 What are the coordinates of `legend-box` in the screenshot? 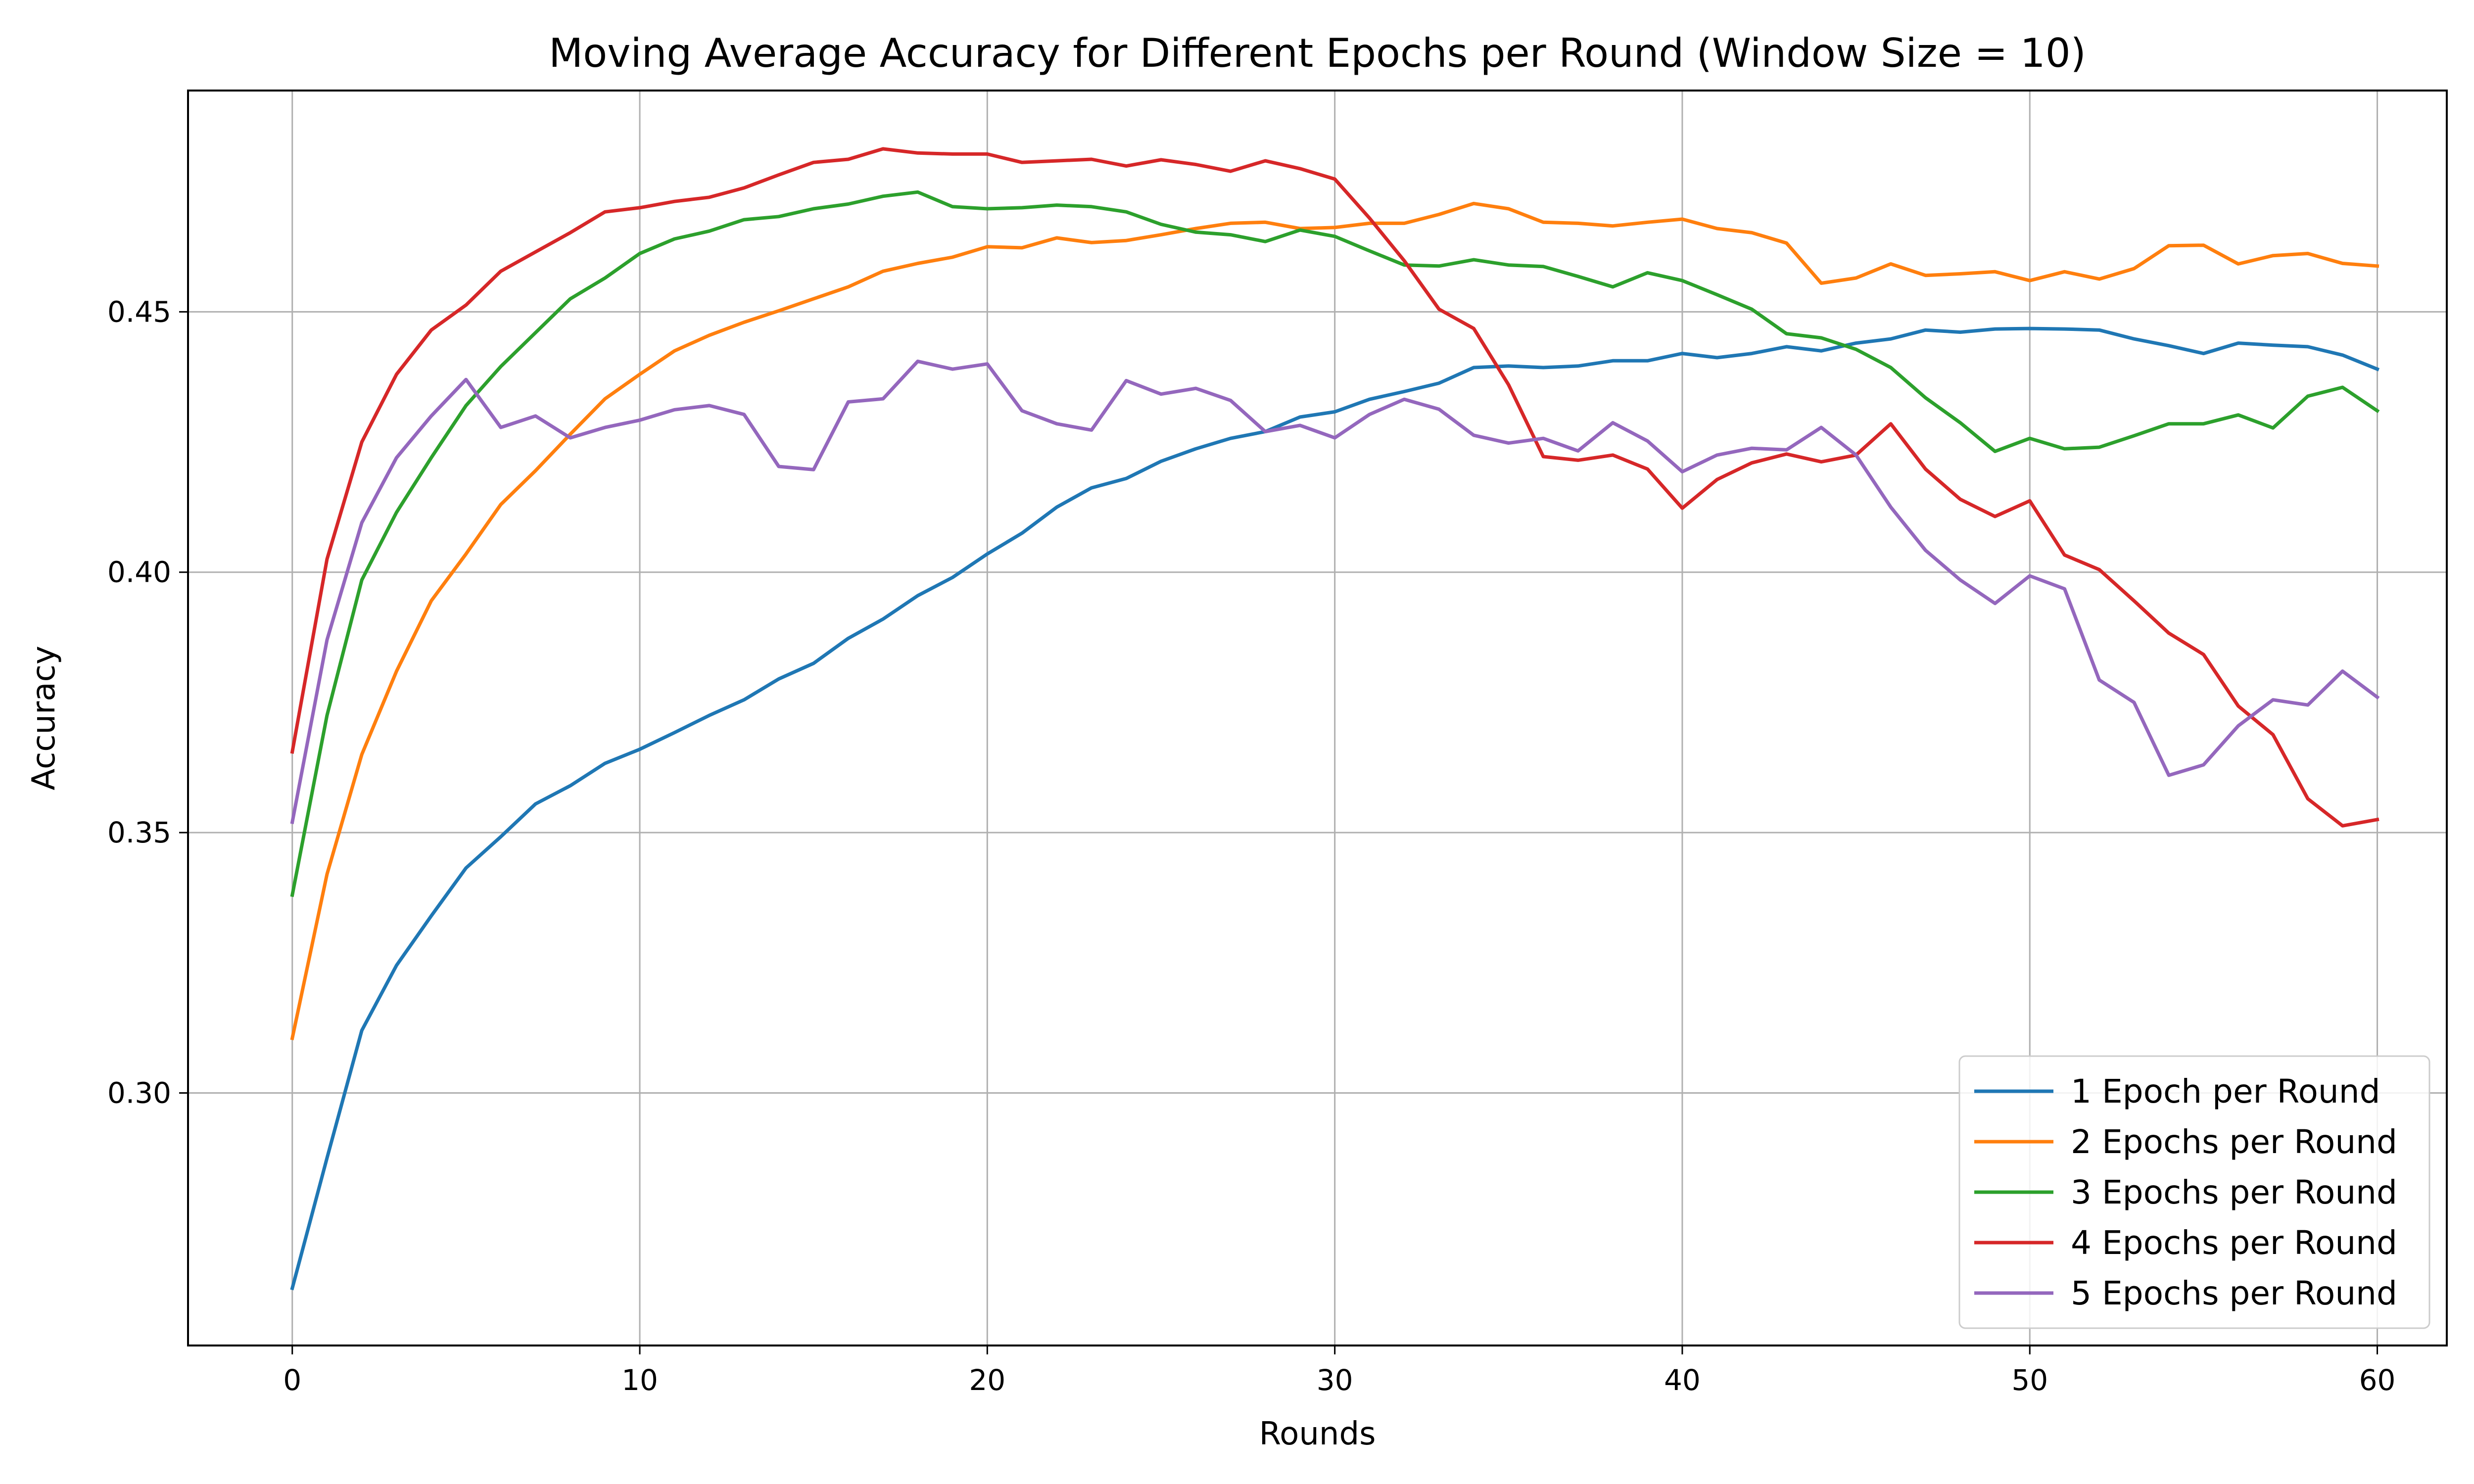 It's located at (2194, 1192).